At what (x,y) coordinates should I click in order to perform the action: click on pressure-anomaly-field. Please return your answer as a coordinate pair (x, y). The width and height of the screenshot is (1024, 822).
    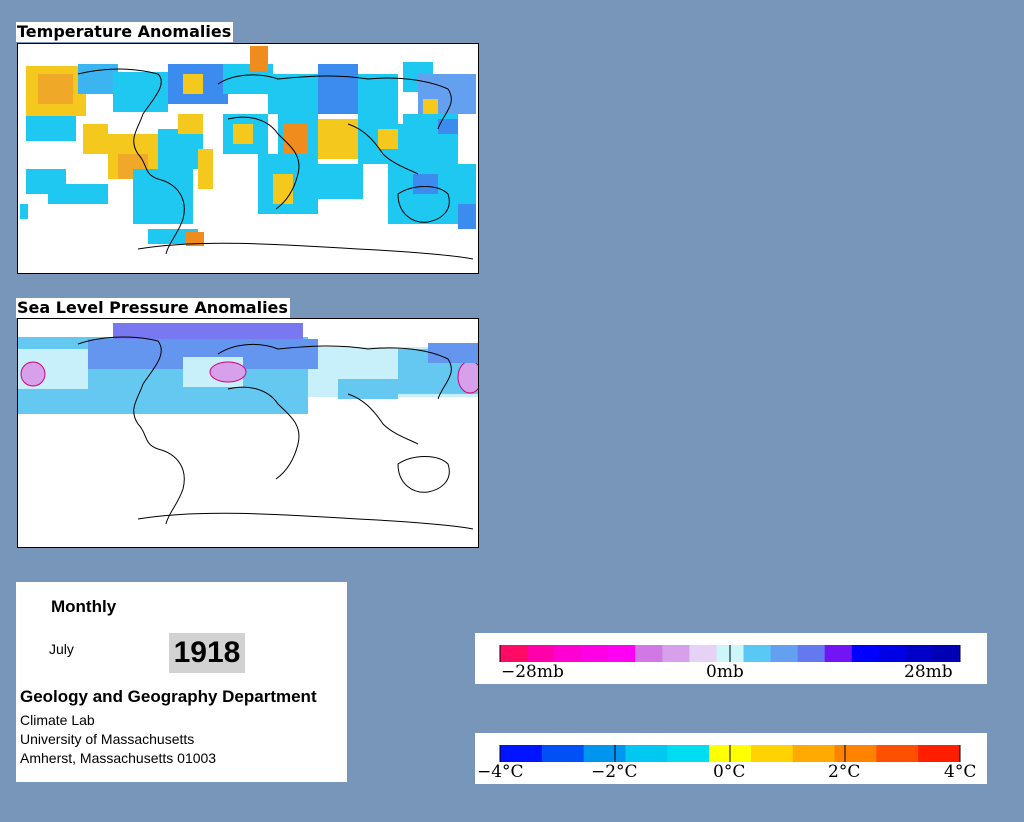
    Looking at the image, I should click on (248, 368).